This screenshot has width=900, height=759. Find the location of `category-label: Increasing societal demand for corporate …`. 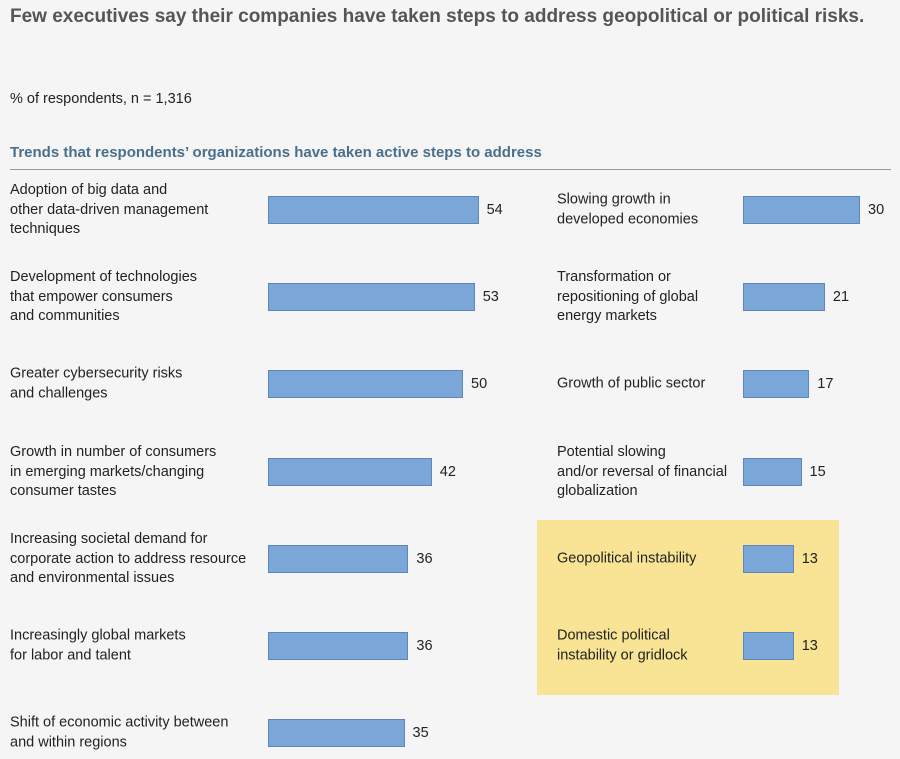

category-label: Increasing societal demand for corporate … is located at coordinates (128, 558).